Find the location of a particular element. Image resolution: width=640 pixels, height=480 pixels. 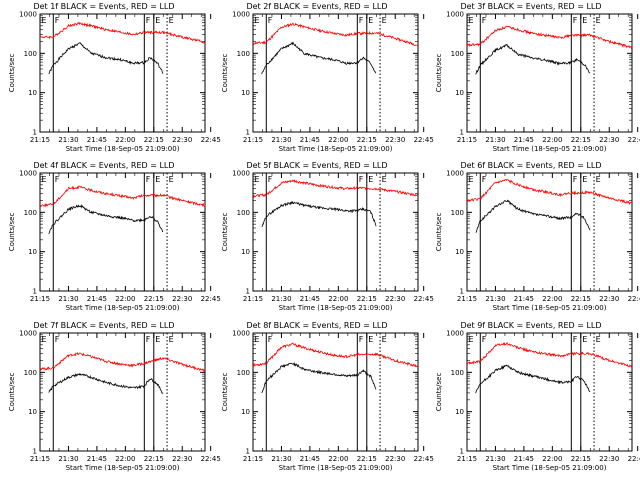

panel-title: Det 4f BLACK = Events, RED = LLD is located at coordinates (103, 165).